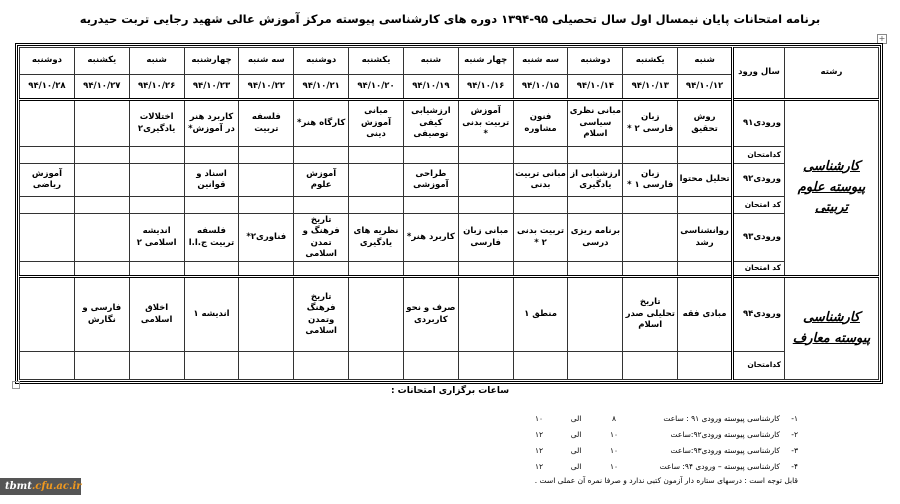 The height and width of the screenshot is (504, 900). What do you see at coordinates (705, 313) in the screenshot?
I see `course-cell: مبادی فقه` at bounding box center [705, 313].